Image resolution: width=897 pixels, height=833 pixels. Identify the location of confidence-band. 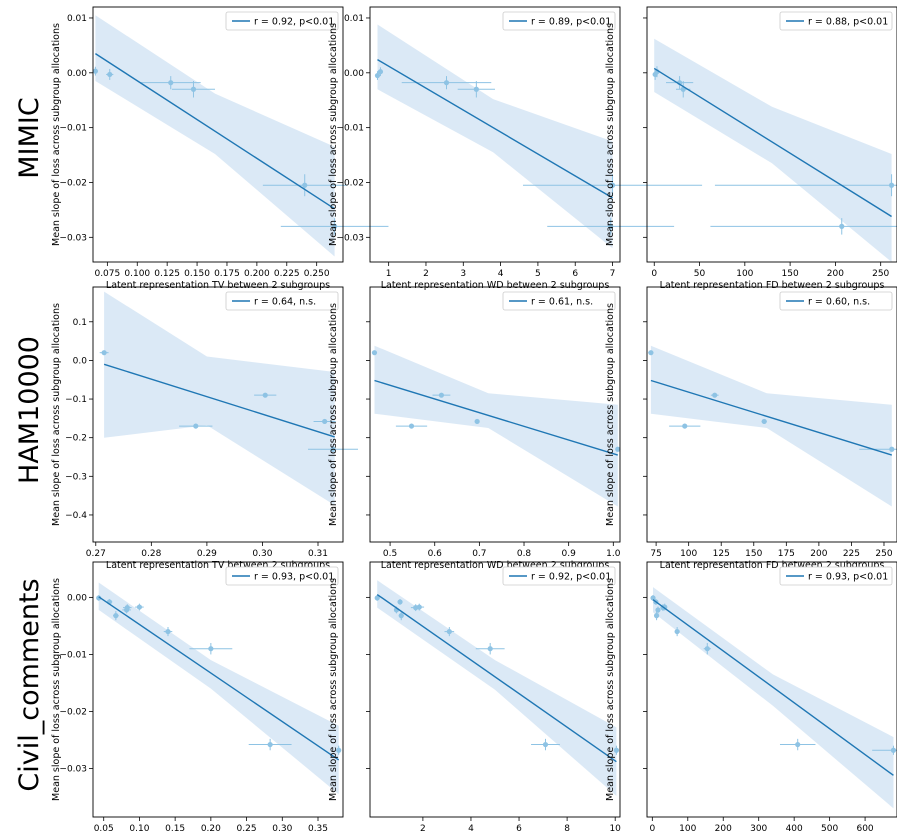
(771, 426).